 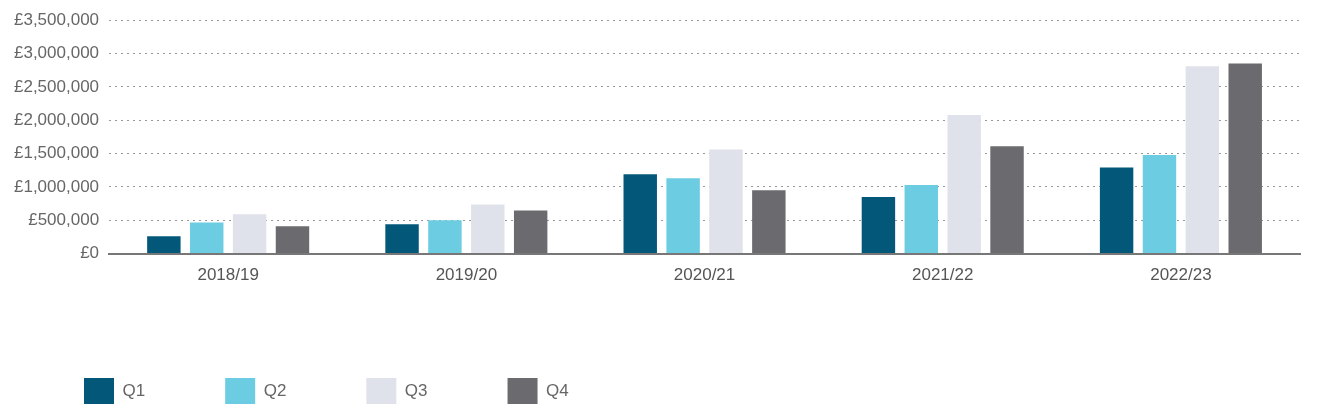 I want to click on y-tick-label: £3,500,000, so click(x=56, y=19).